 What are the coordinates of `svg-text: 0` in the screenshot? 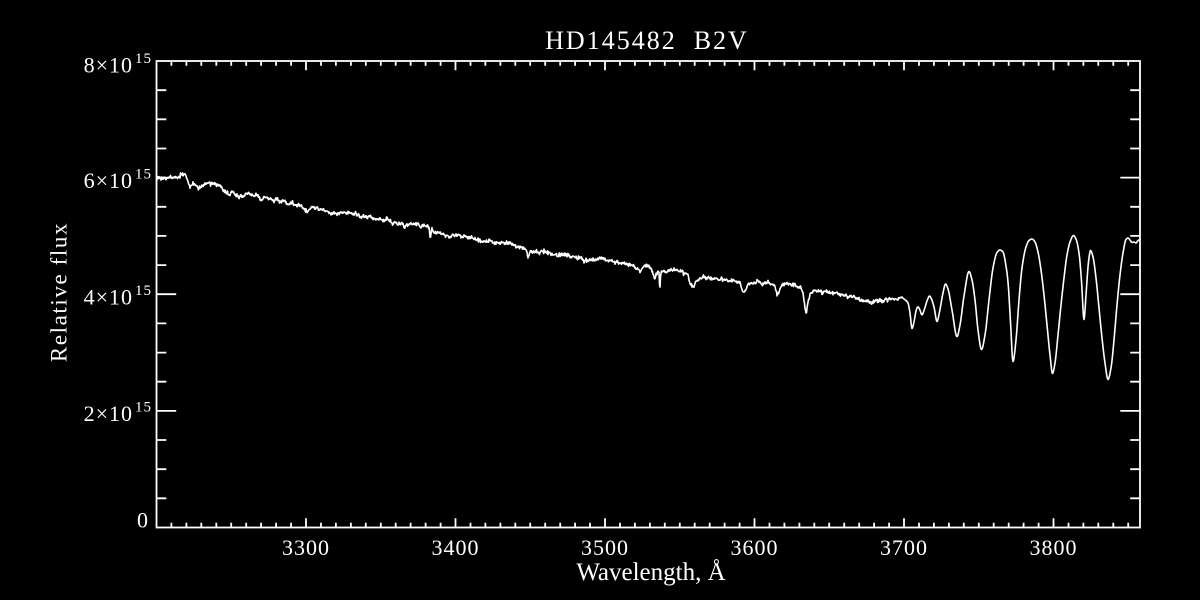 It's located at (143, 520).